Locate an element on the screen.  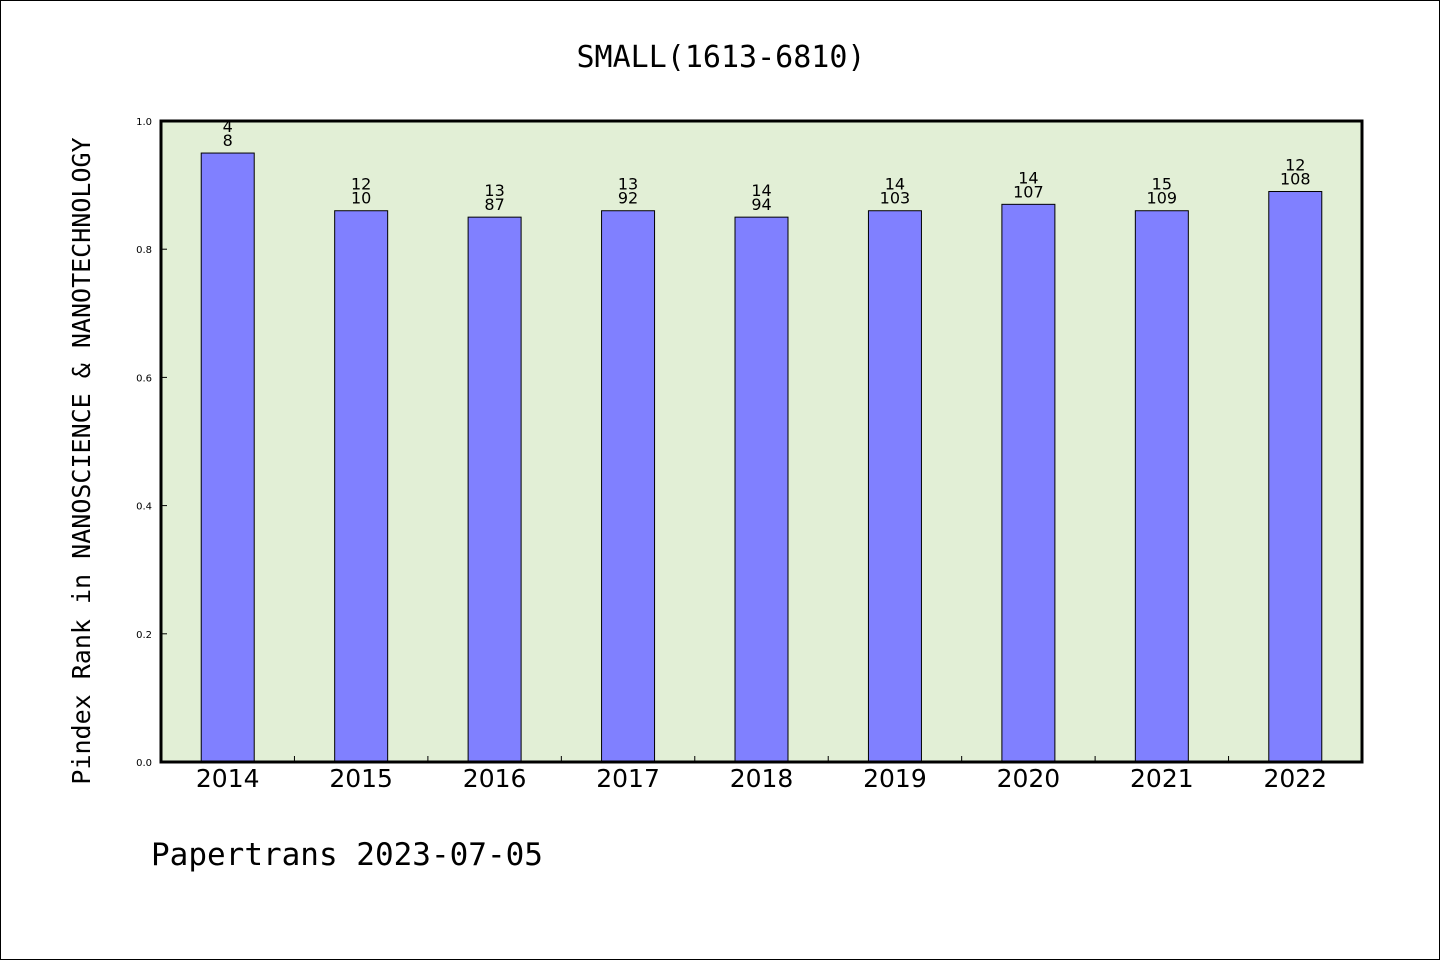
bar-label-top-2020: 14 is located at coordinates (1028, 177).